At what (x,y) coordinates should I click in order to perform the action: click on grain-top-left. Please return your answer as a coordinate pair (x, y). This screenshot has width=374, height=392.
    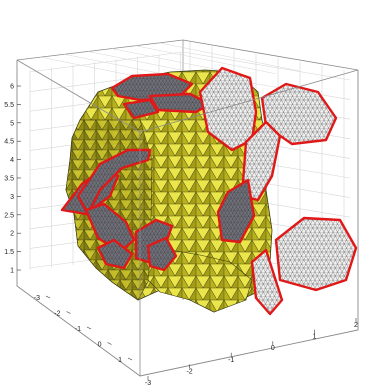
    Looking at the image, I should click on (152, 87).